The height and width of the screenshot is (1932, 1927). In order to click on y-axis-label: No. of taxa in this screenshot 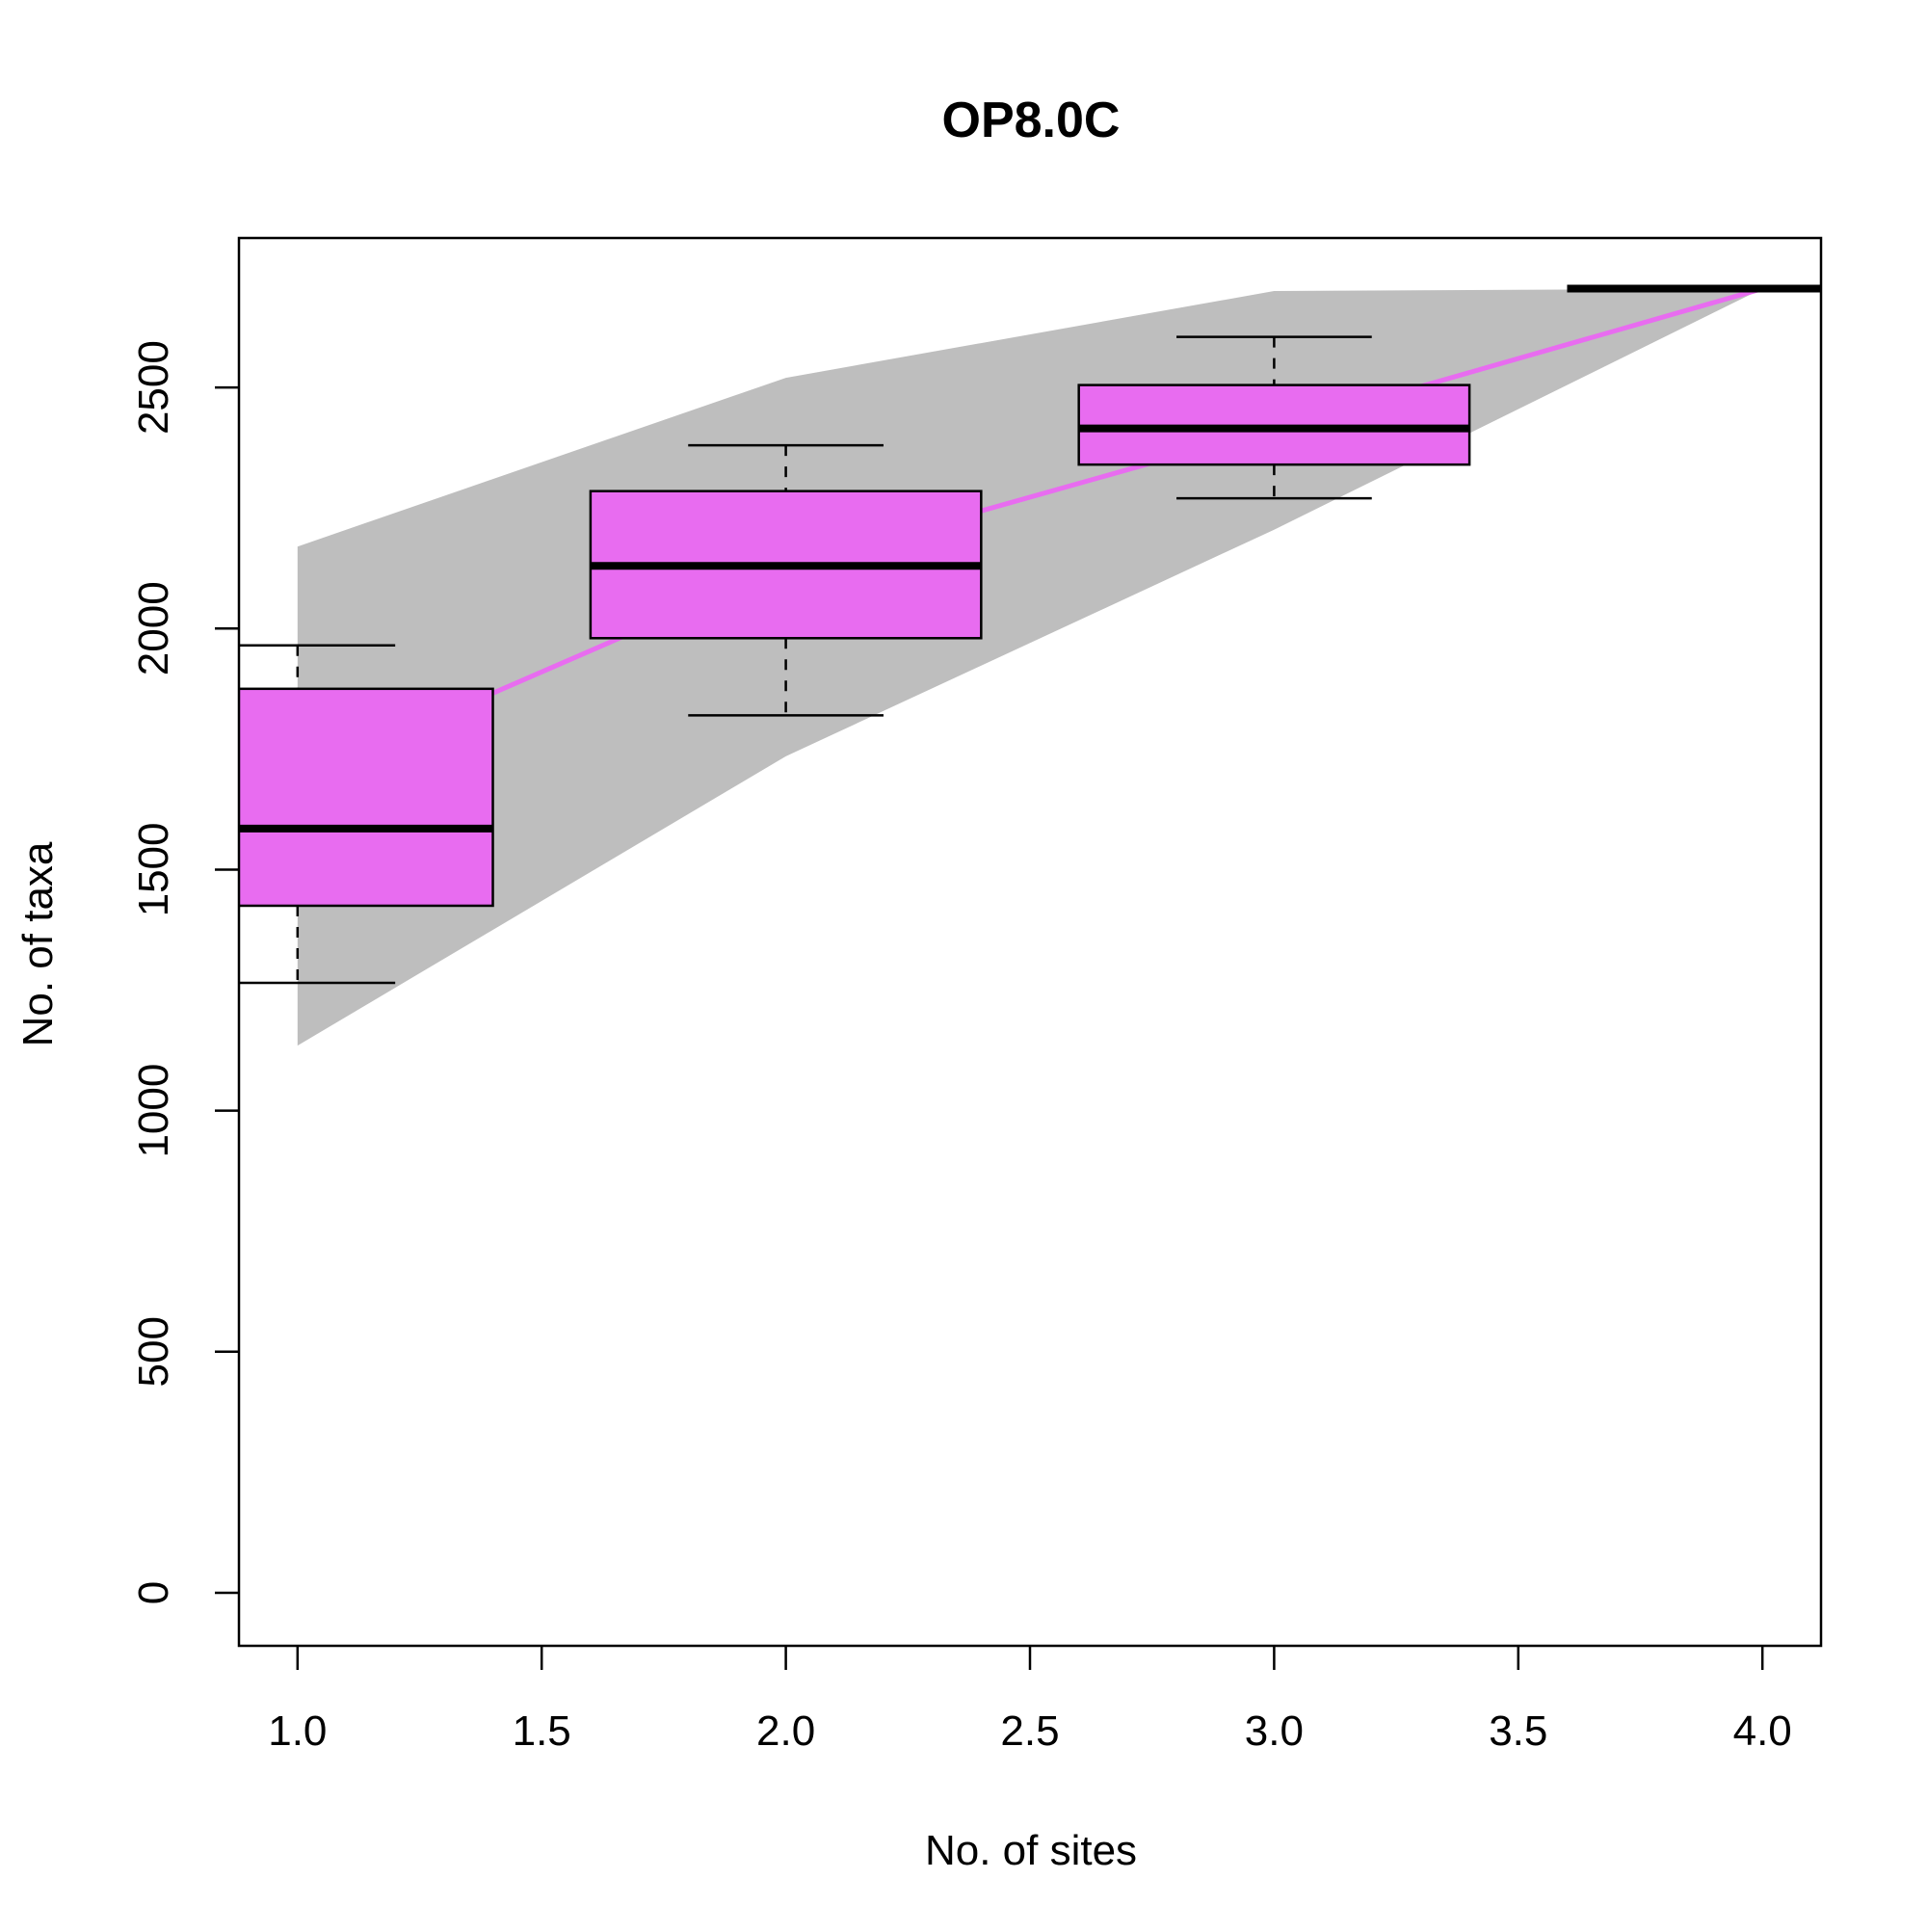, I will do `click(38, 943)`.